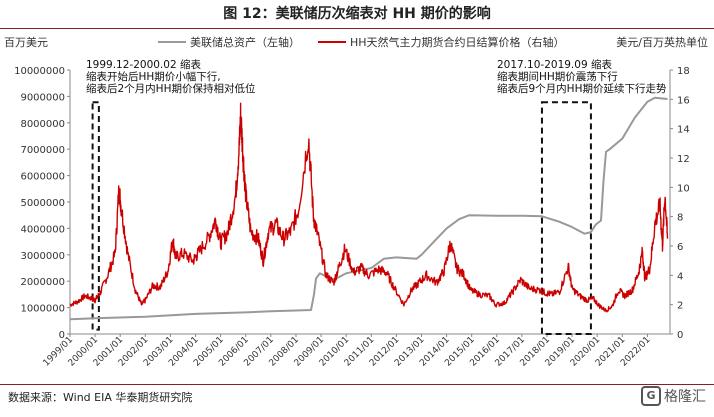 The width and height of the screenshot is (714, 417). Describe the element at coordinates (683, 100) in the screenshot. I see `y-right-tick-label: 16` at that location.